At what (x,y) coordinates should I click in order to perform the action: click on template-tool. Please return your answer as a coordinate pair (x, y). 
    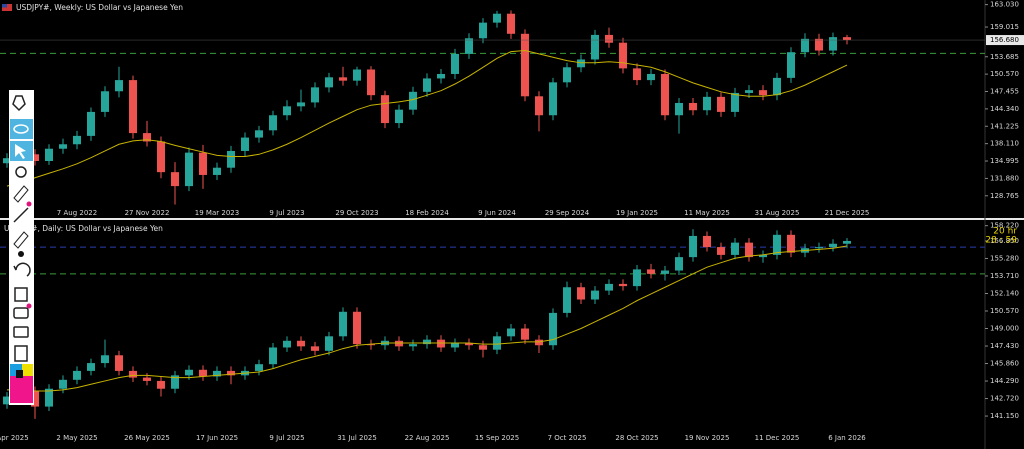
    Looking at the image, I should click on (21, 313).